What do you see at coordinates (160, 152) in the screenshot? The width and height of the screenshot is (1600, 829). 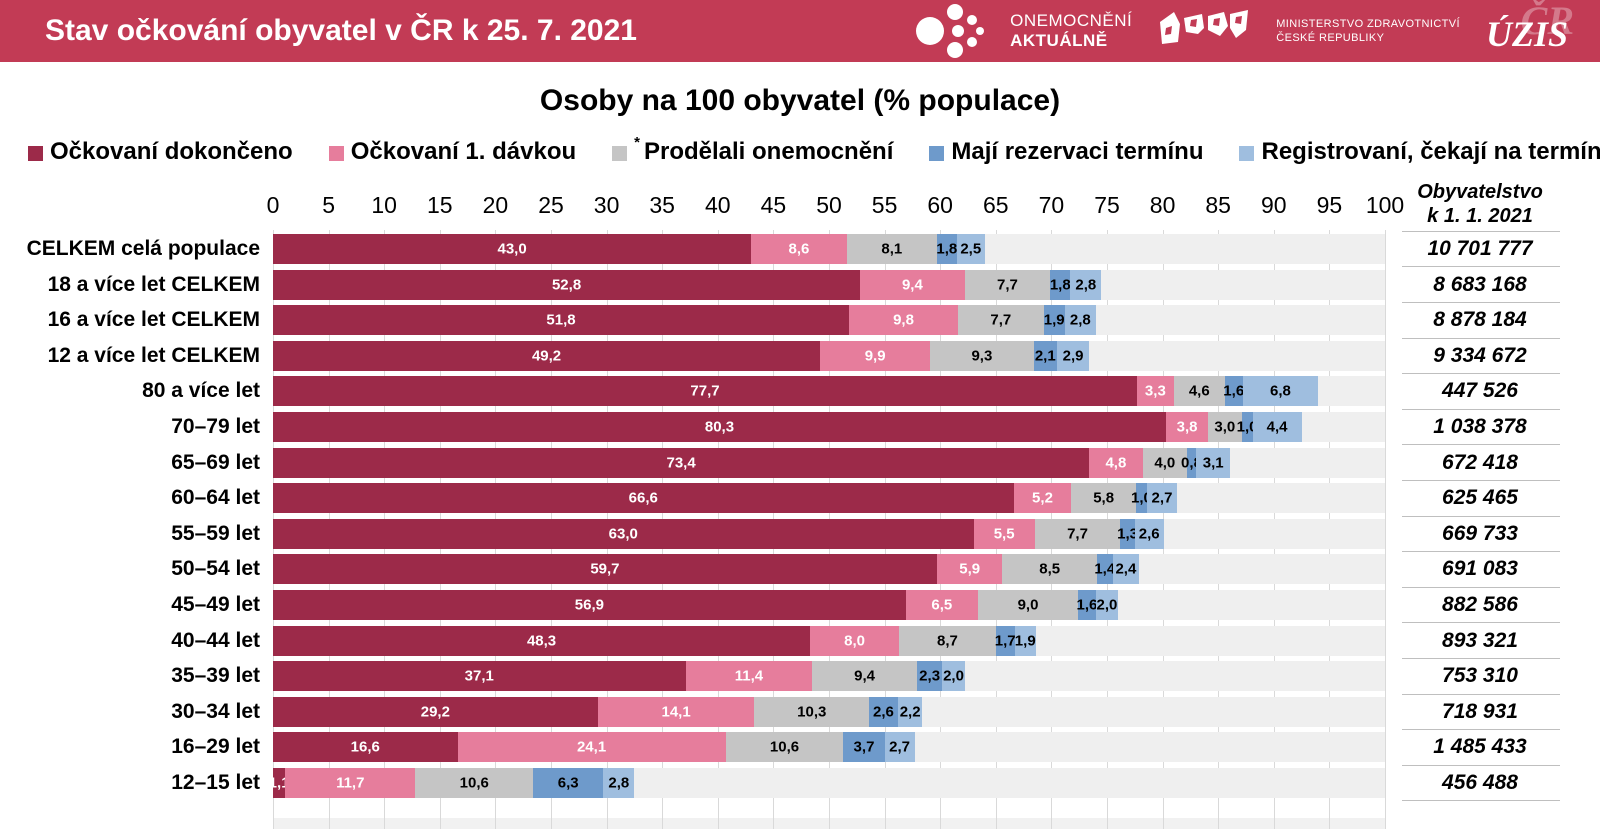 I see `legend-item: Očkovaní dokončeno` at bounding box center [160, 152].